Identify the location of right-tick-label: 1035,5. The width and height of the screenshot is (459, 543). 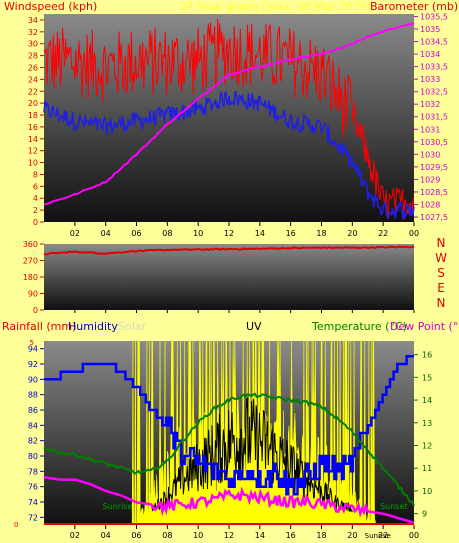
(434, 17).